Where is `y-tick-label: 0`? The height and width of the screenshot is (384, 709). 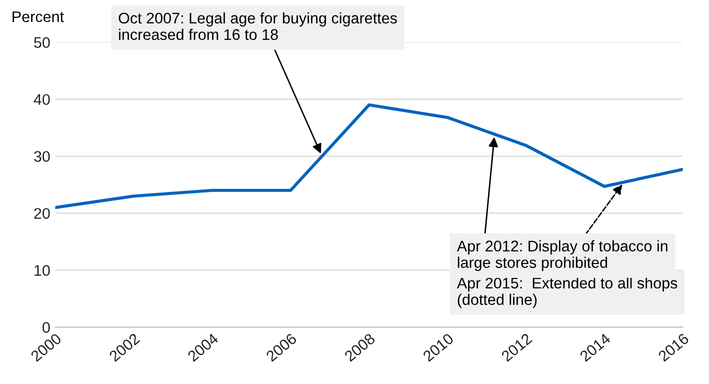 y-tick-label: 0 is located at coordinates (46, 327).